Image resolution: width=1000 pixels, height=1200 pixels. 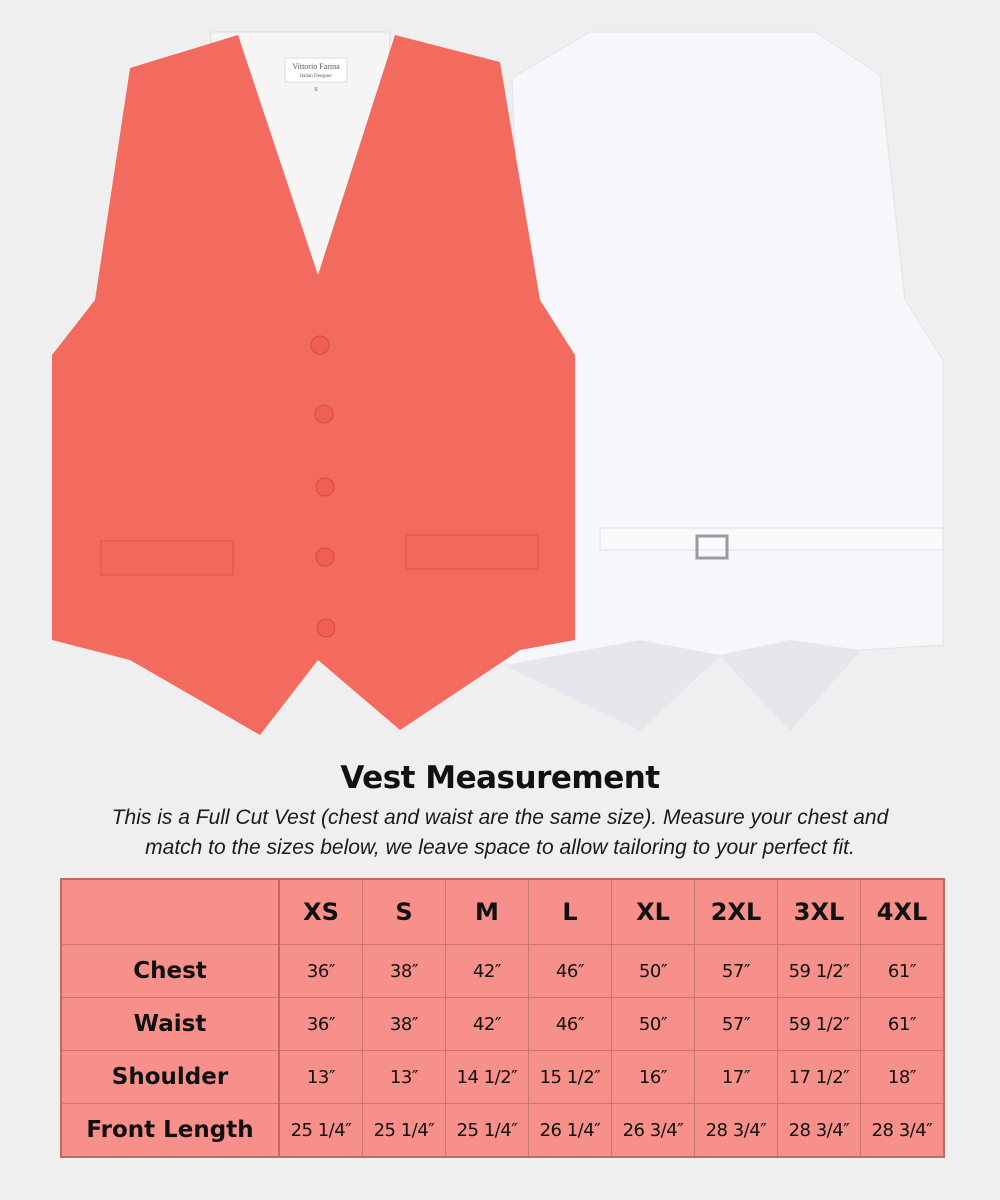 I want to click on measurement-cell: 26 1/4″, so click(x=570, y=1130).